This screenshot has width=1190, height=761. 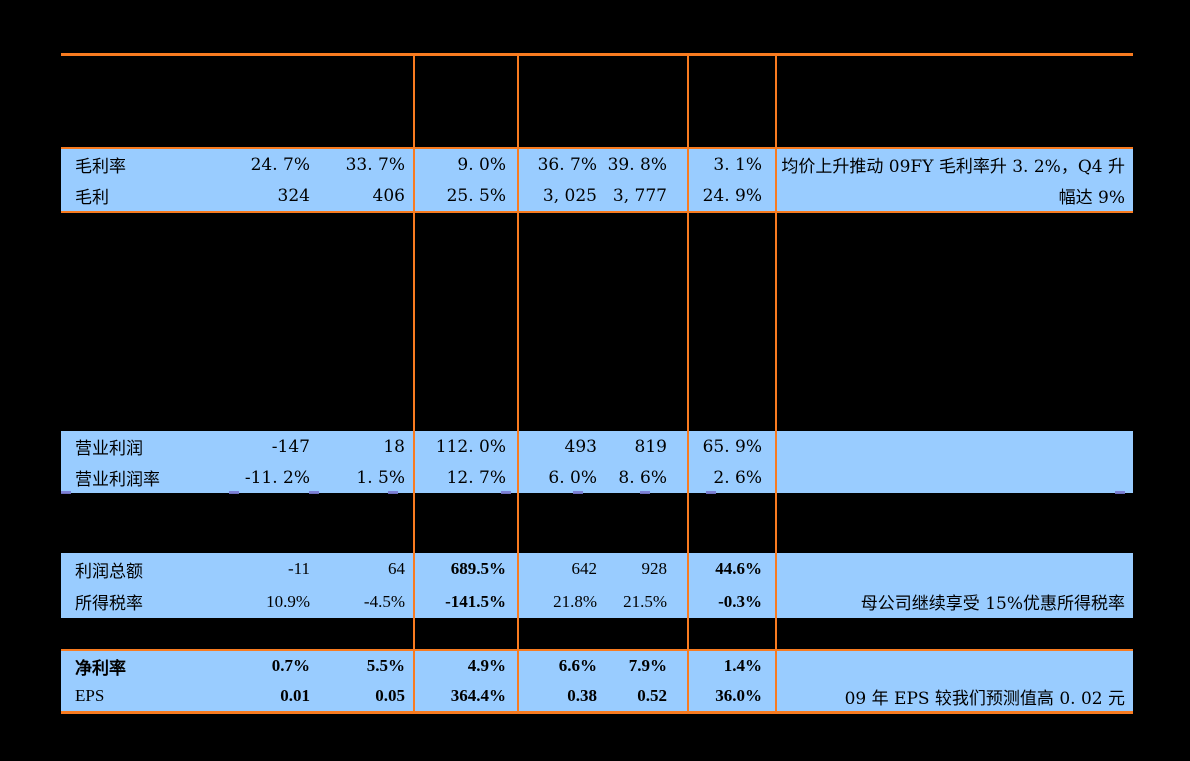 I want to click on value-cell: 65. 9%, so click(x=732, y=446).